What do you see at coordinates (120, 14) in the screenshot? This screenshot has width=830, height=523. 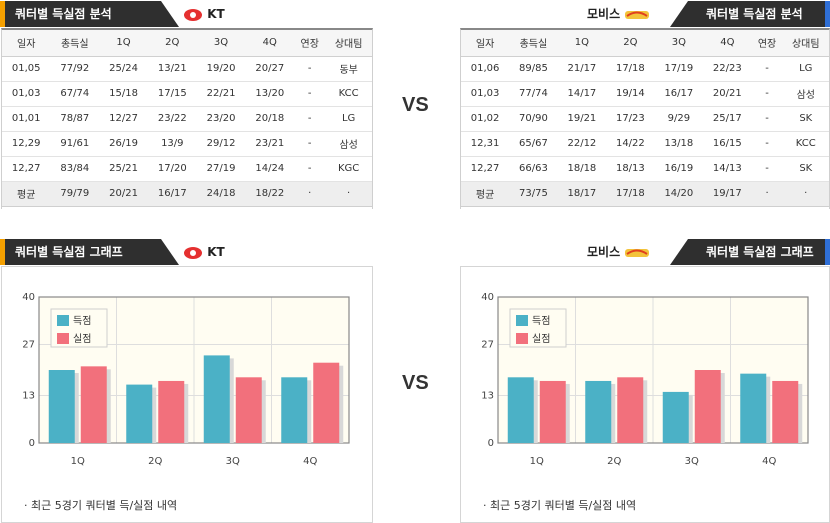 I see `left-table-header: 쿼터별 득실점 분석 KT` at bounding box center [120, 14].